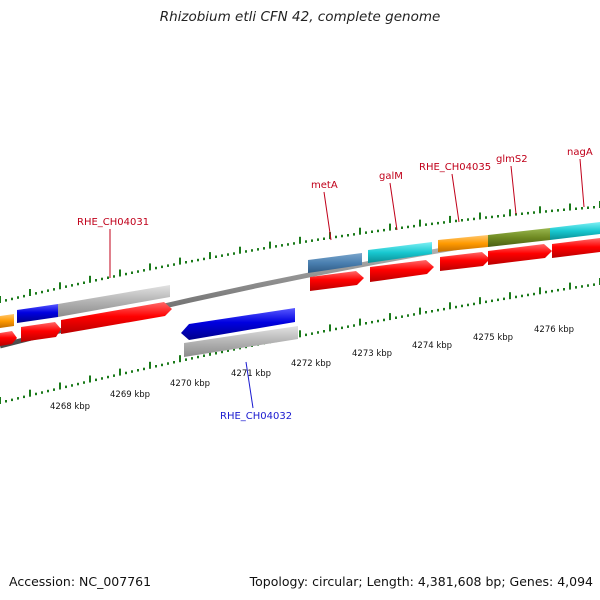 The image size is (600, 600). What do you see at coordinates (337, 281) in the screenshot?
I see `cds-arrow-fwd-meta` at bounding box center [337, 281].